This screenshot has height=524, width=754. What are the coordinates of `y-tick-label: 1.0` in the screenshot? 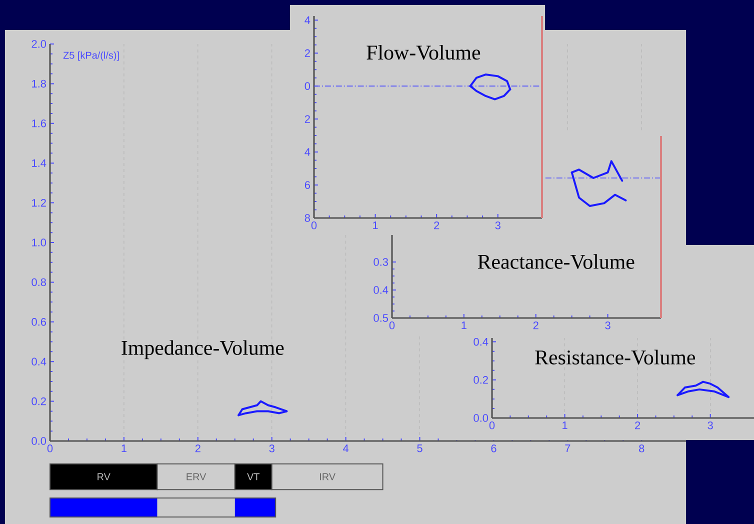 It's located at (39, 242).